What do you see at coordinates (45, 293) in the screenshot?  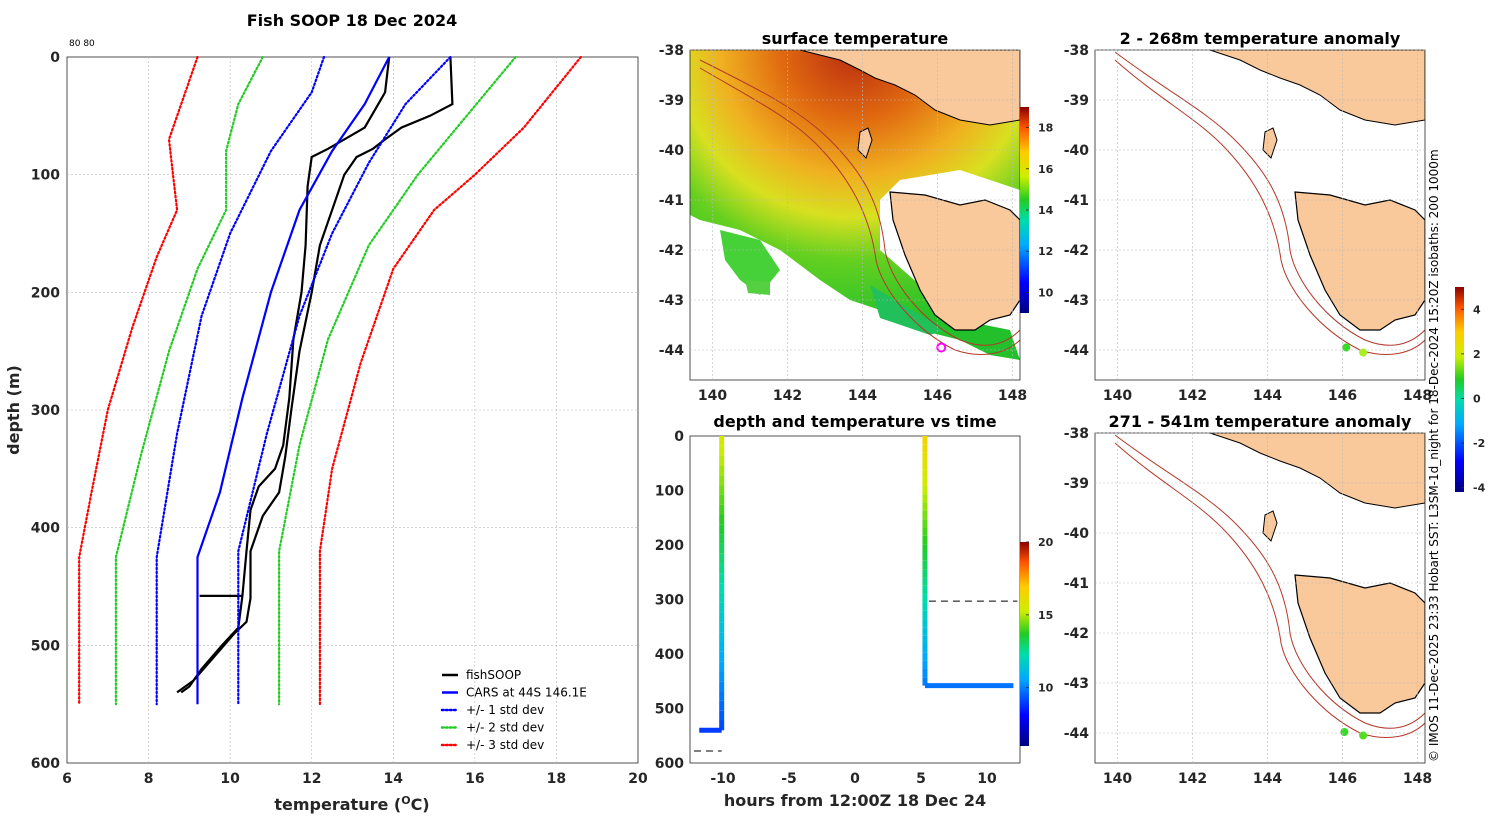 I see `profile-ytick-label: 200` at bounding box center [45, 293].